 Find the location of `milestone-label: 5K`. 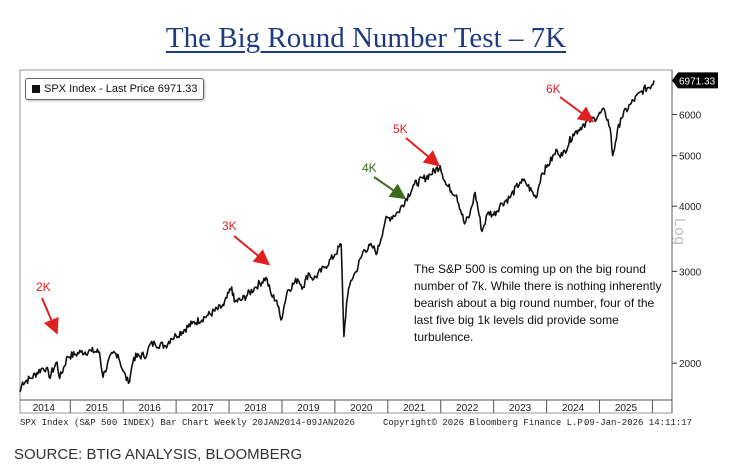

milestone-label: 5K is located at coordinates (400, 129).